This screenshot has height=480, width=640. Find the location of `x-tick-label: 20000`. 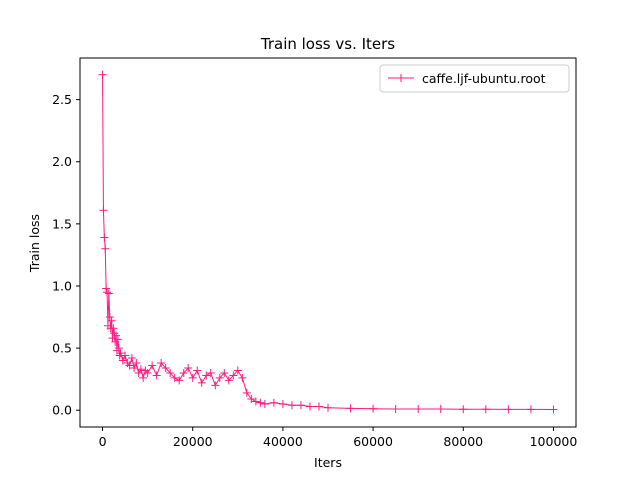

x-tick-label: 20000 is located at coordinates (193, 441).